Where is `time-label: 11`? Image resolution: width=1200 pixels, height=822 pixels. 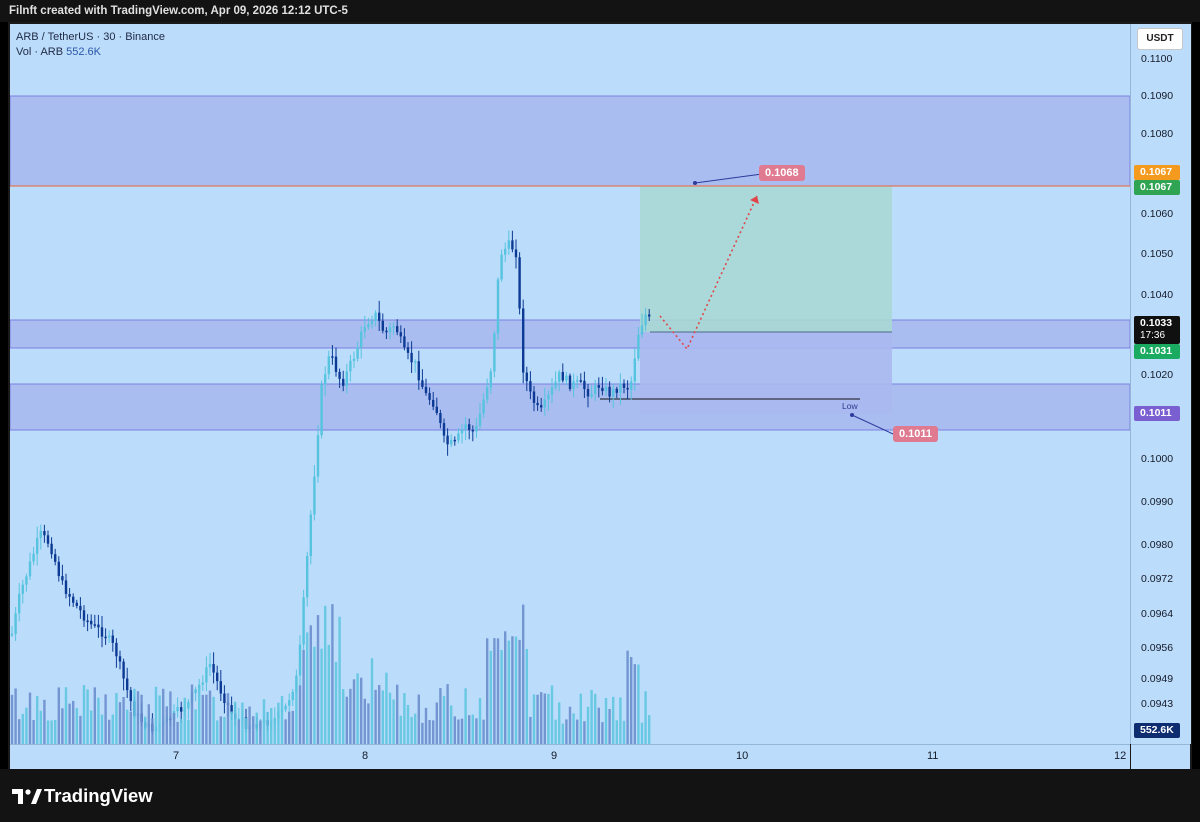 time-label: 11 is located at coordinates (933, 756).